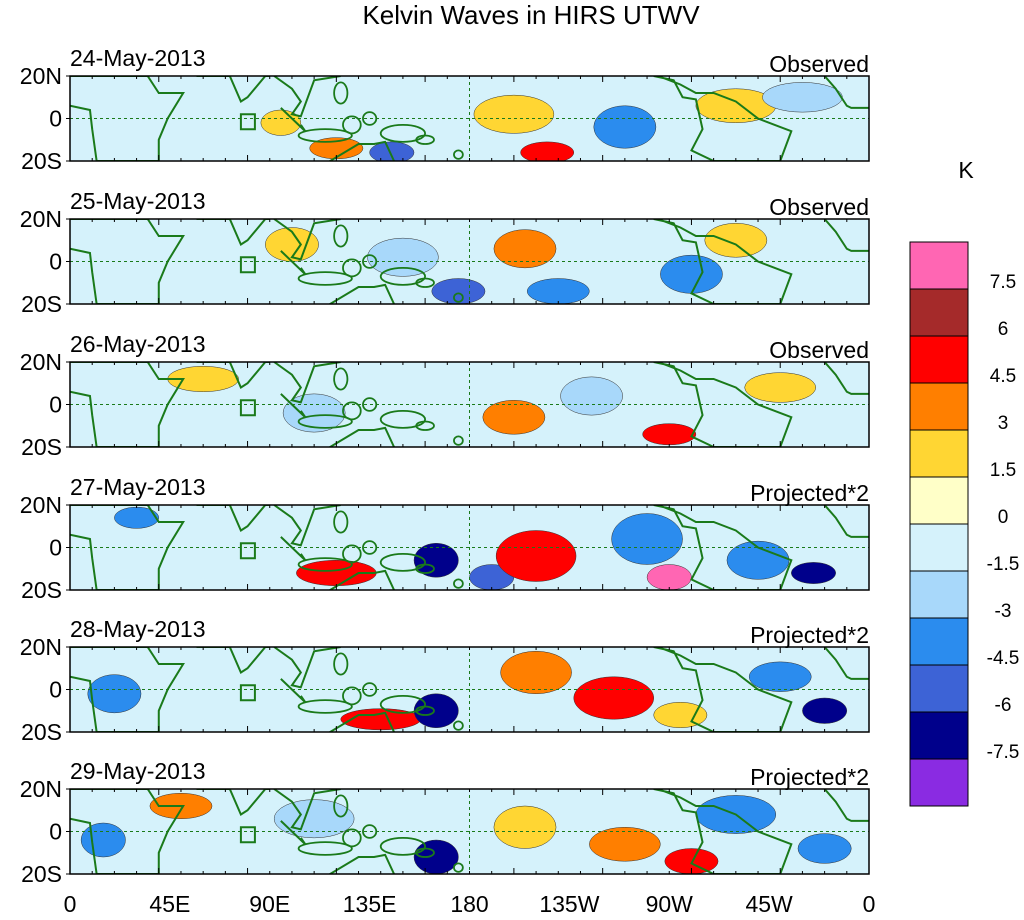  I want to click on colorbar-level-label: 3, so click(1003, 423).